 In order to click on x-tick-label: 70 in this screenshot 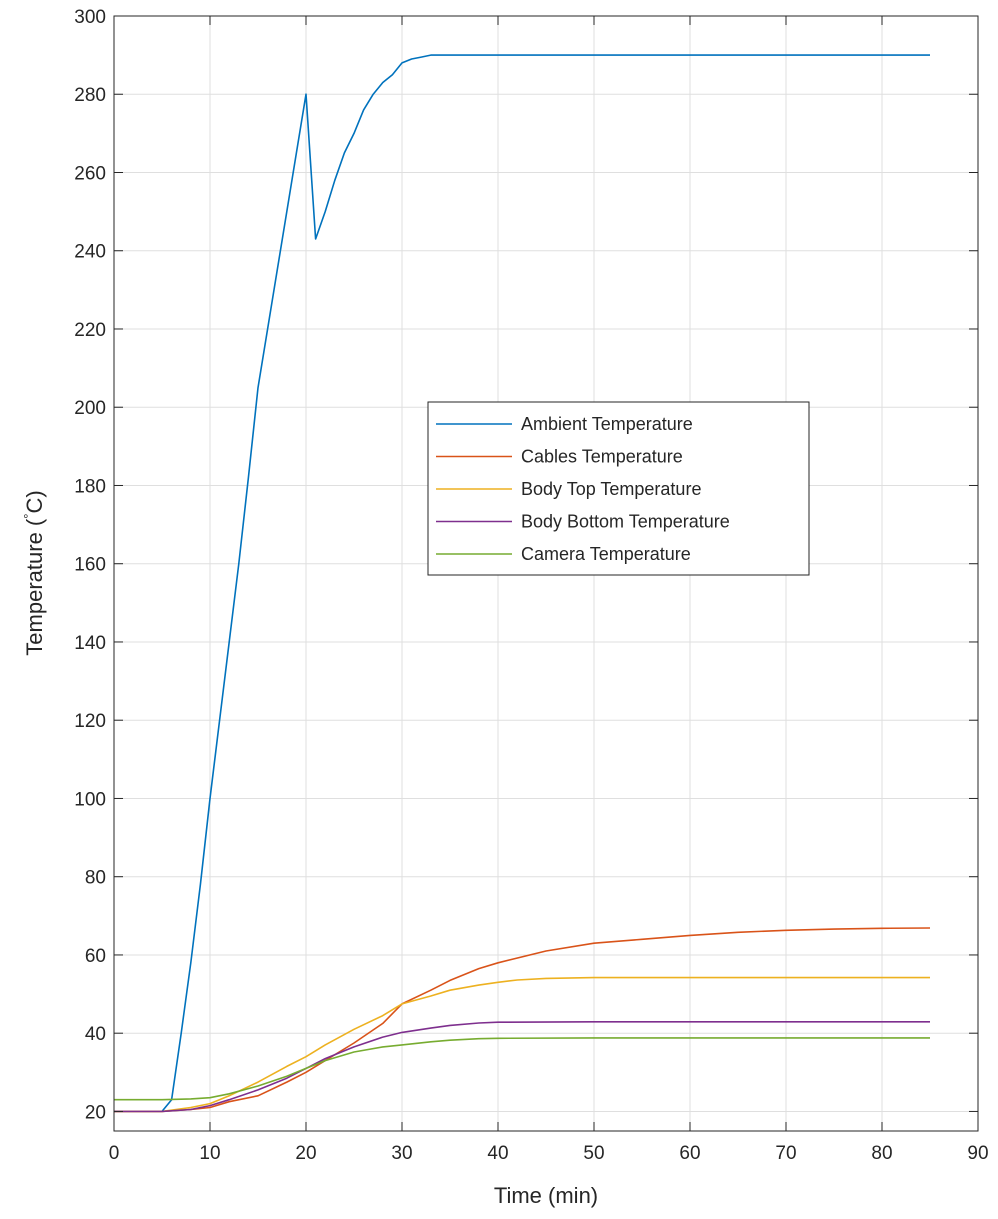, I will do `click(785, 1153)`.